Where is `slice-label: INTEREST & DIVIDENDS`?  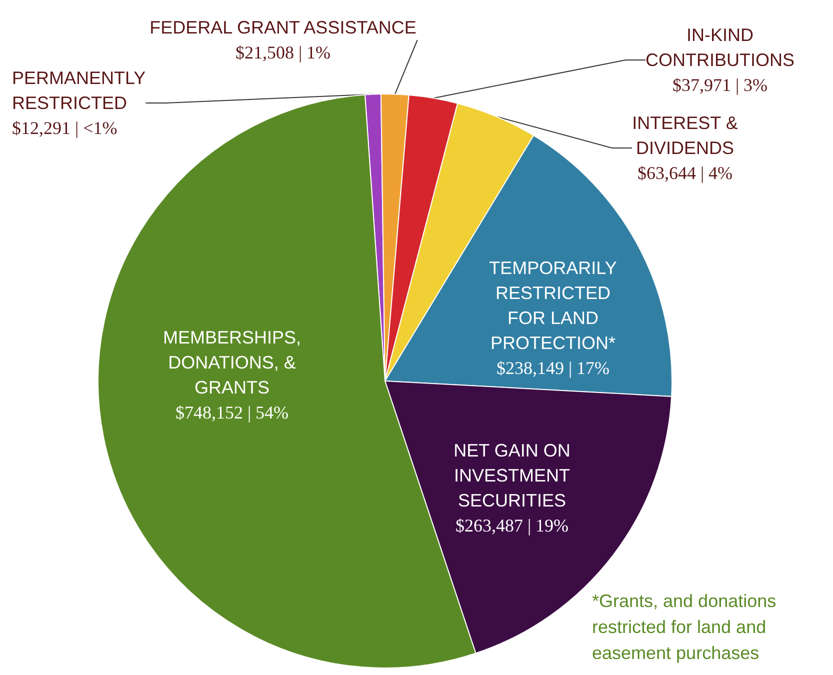 slice-label: INTEREST & DIVIDENDS is located at coordinates (685, 135).